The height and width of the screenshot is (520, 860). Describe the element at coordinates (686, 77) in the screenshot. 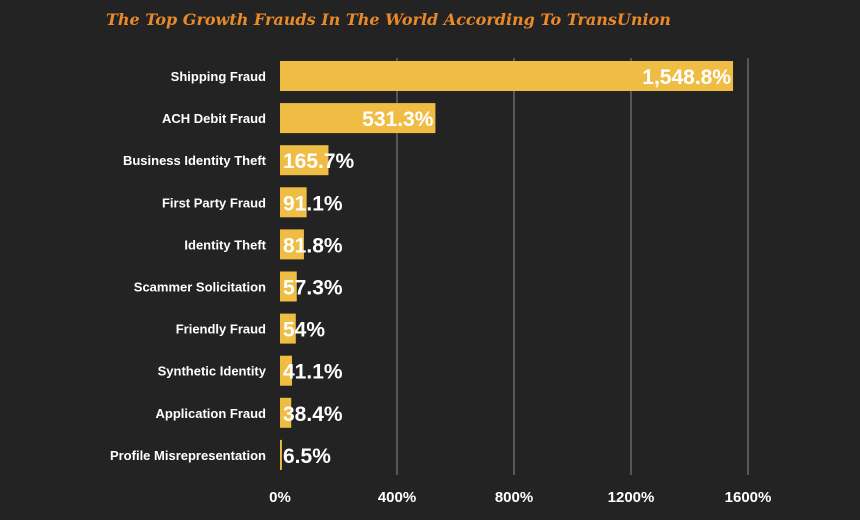

I see `value-label-0: 1,548.8%` at that location.